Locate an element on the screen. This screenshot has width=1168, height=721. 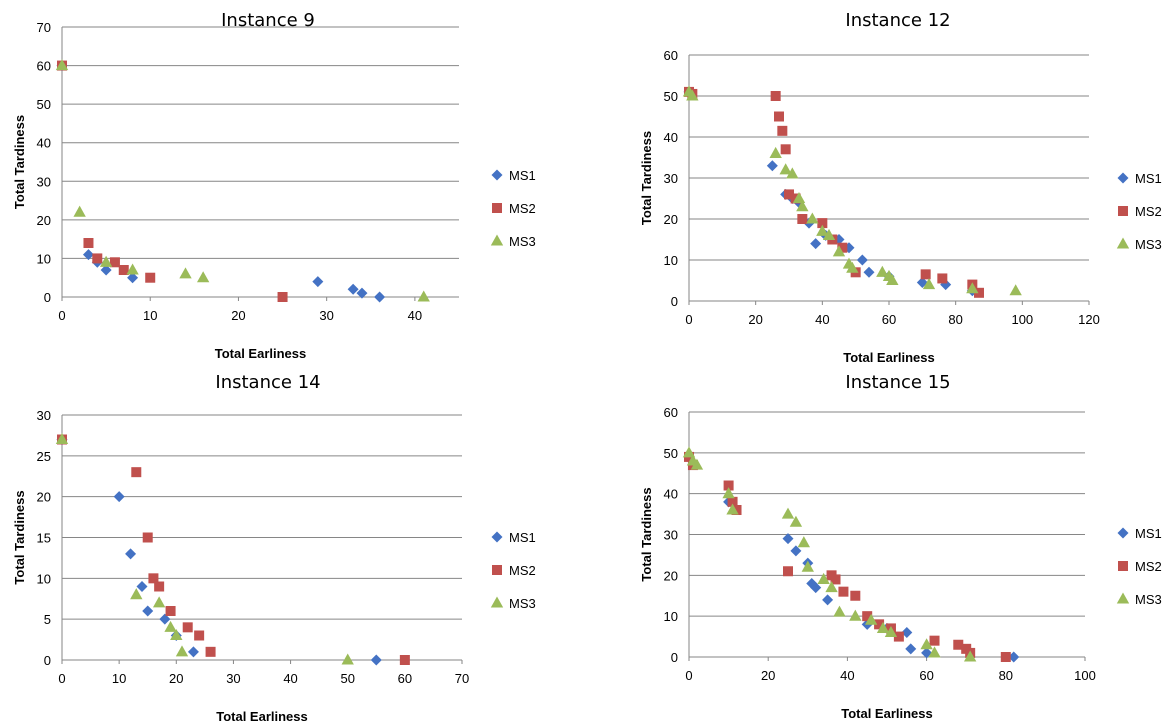
x-tick-label: 30 is located at coordinates (326, 315).